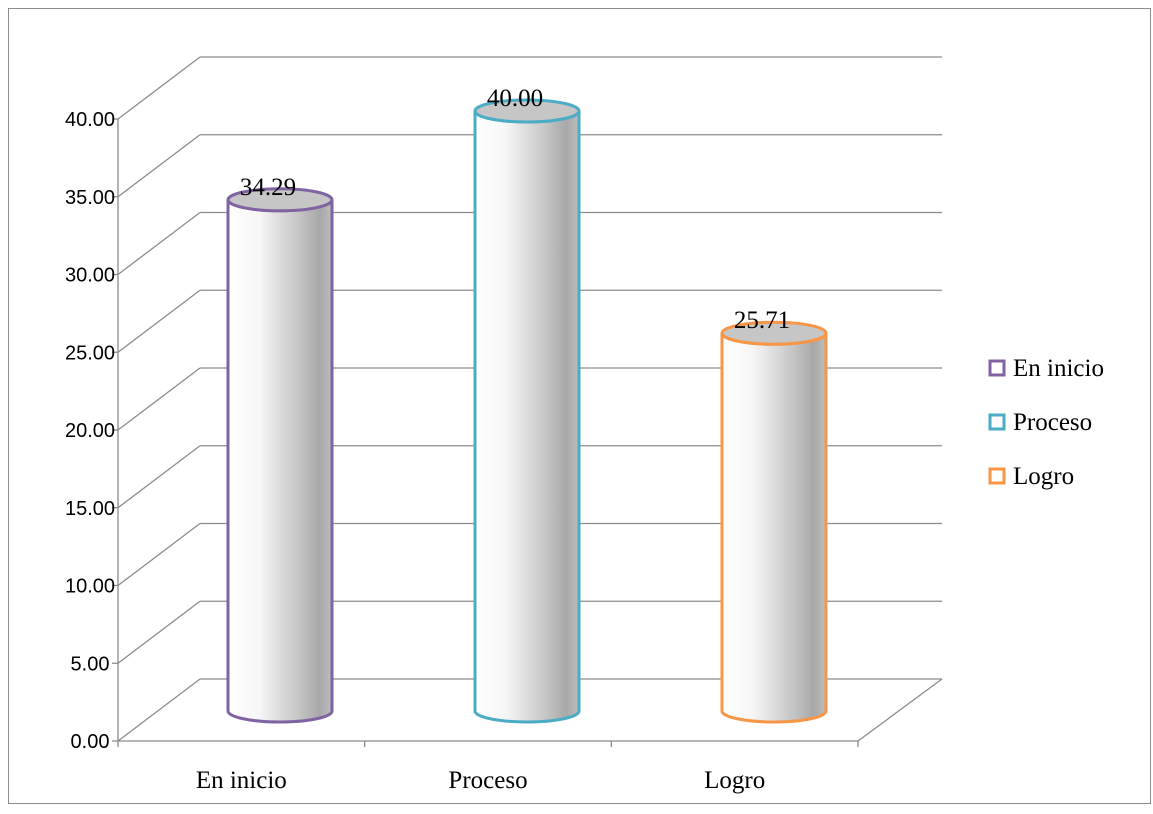 This screenshot has width=1153, height=814. Describe the element at coordinates (734, 780) in the screenshot. I see `x-tick-label: Logro` at that location.